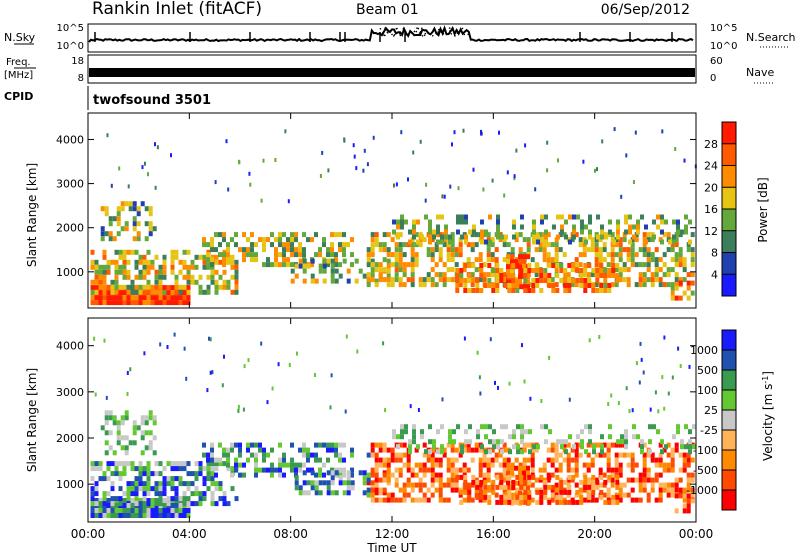 The image size is (800, 554). I want to click on y-tick-label: 1000, so click(70, 272).